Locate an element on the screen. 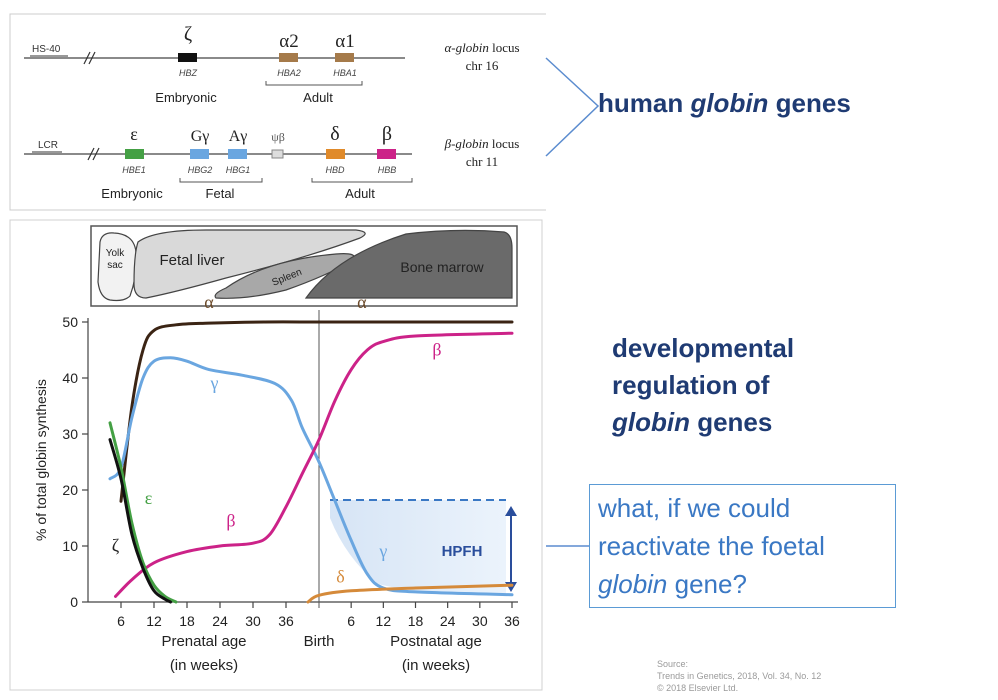 The image size is (998, 700). bone-marrow-label: Bone marrow is located at coordinates (442, 267).